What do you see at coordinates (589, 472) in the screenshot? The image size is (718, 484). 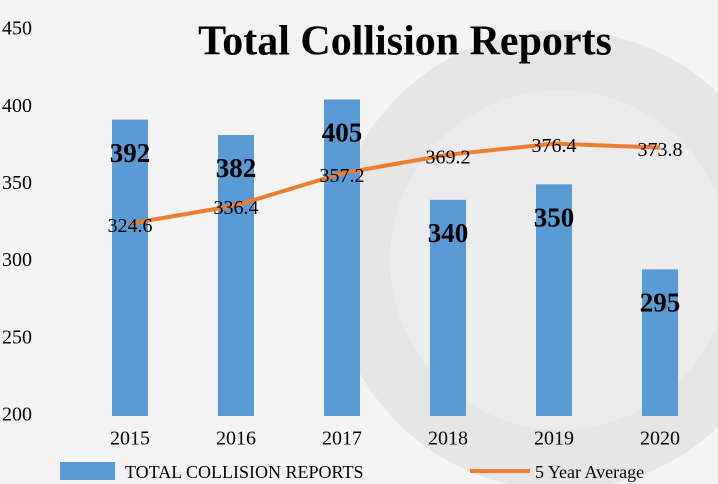 I see `legend-label: 5 Year Average` at bounding box center [589, 472].